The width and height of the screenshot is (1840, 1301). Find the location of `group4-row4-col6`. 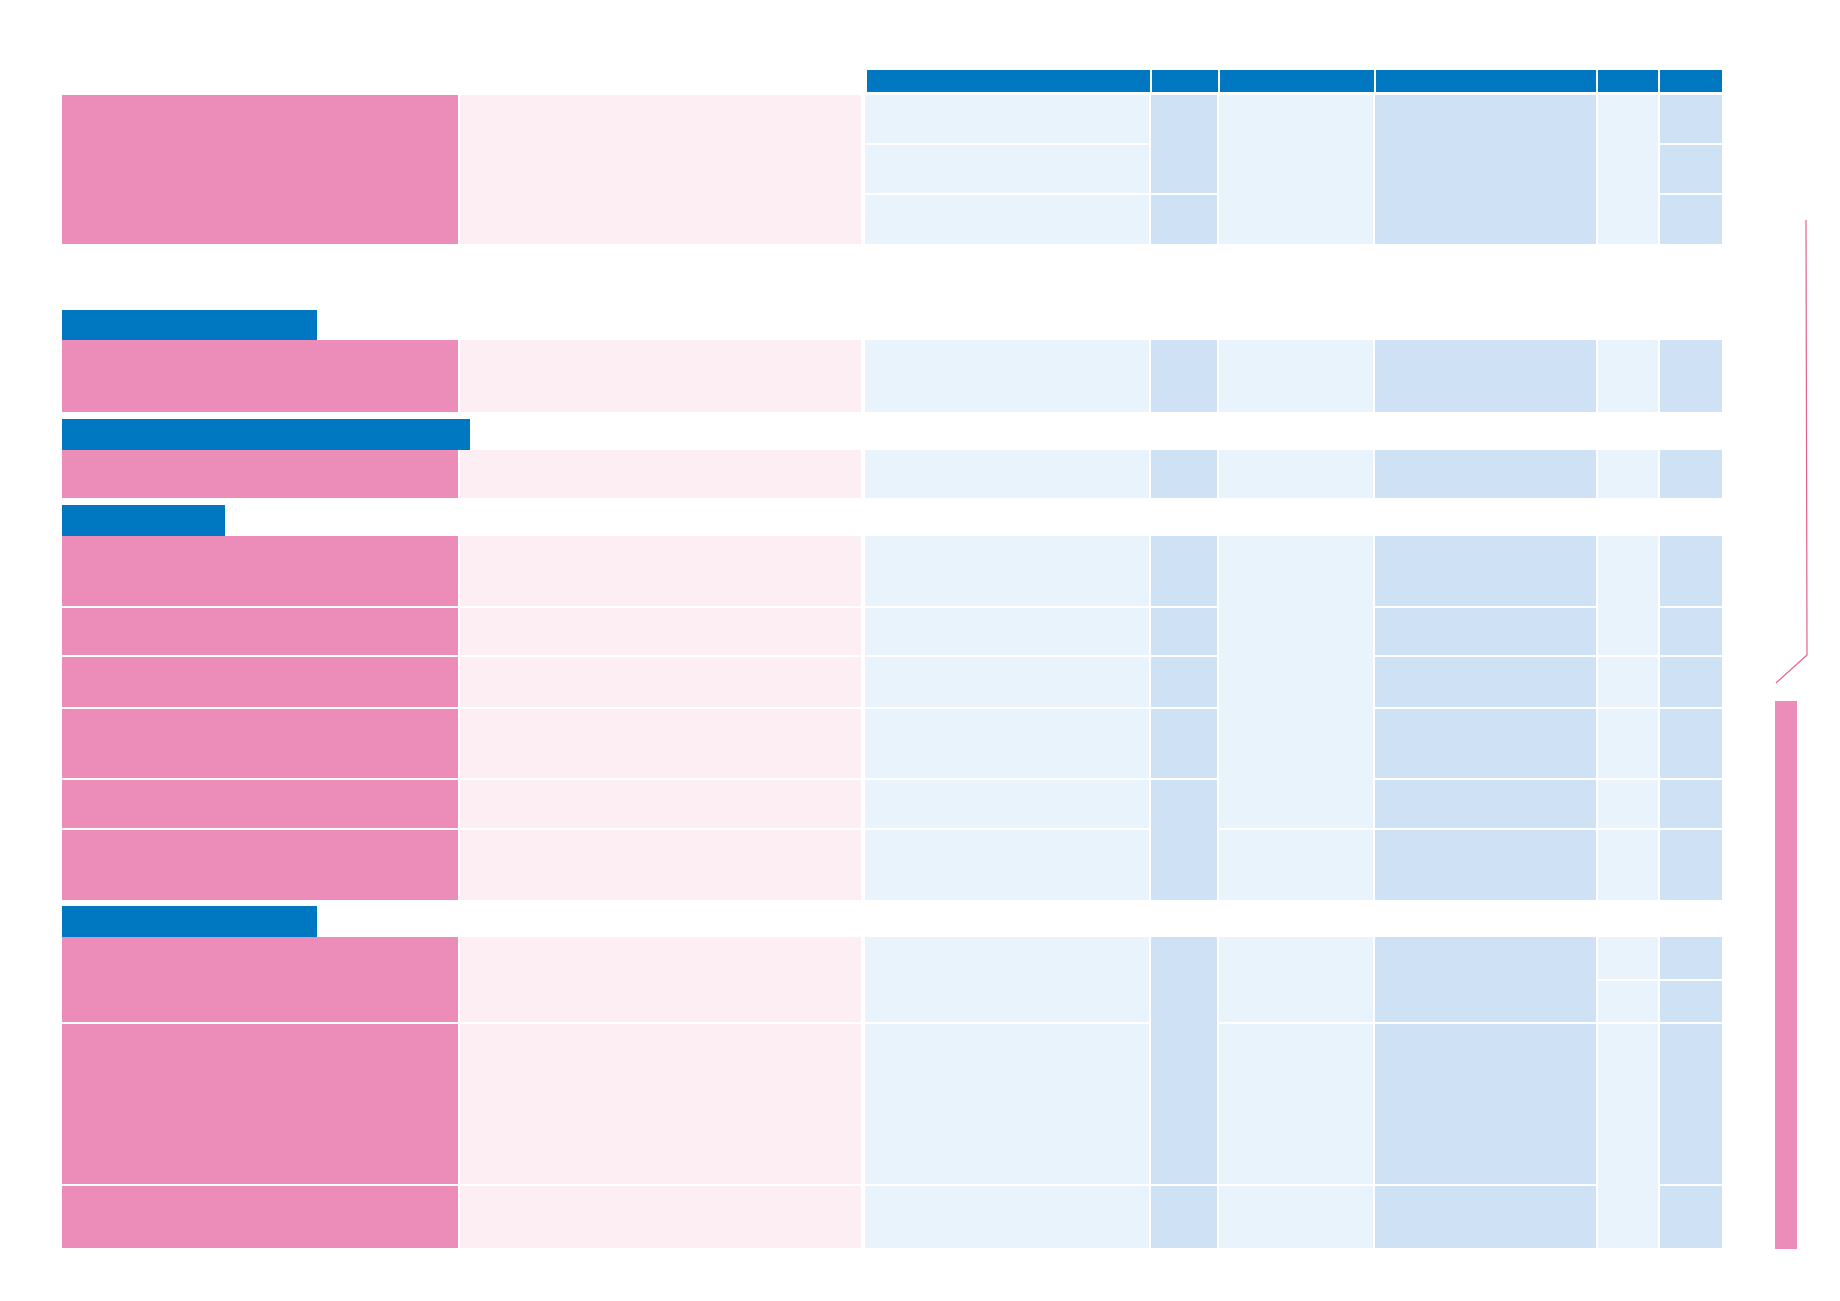

group4-row4-col6 is located at coordinates (1691, 743).